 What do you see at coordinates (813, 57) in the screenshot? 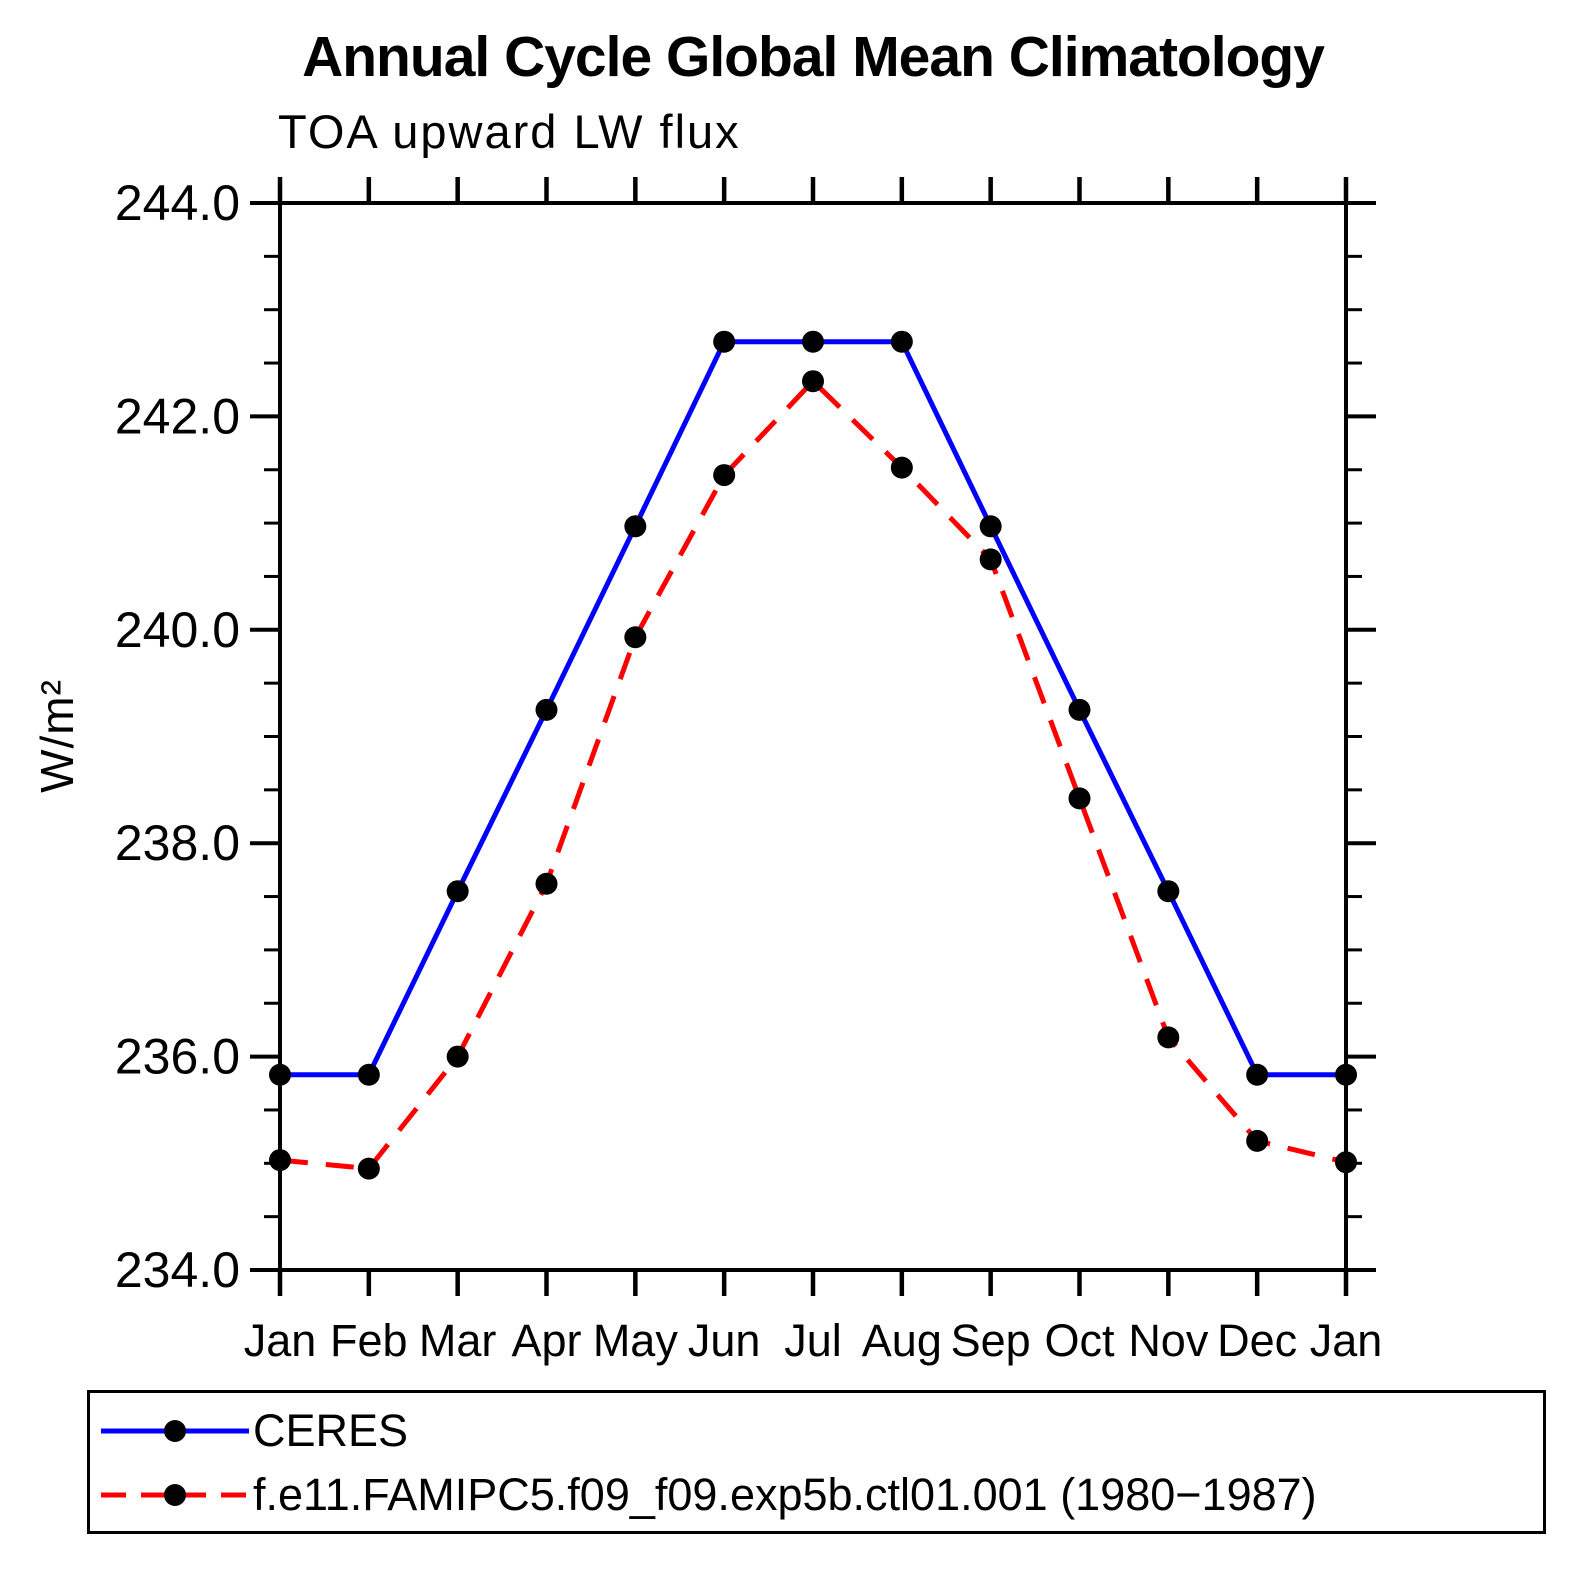
I see `chart-title: Annual Cycle Global Mean Climatology` at bounding box center [813, 57].